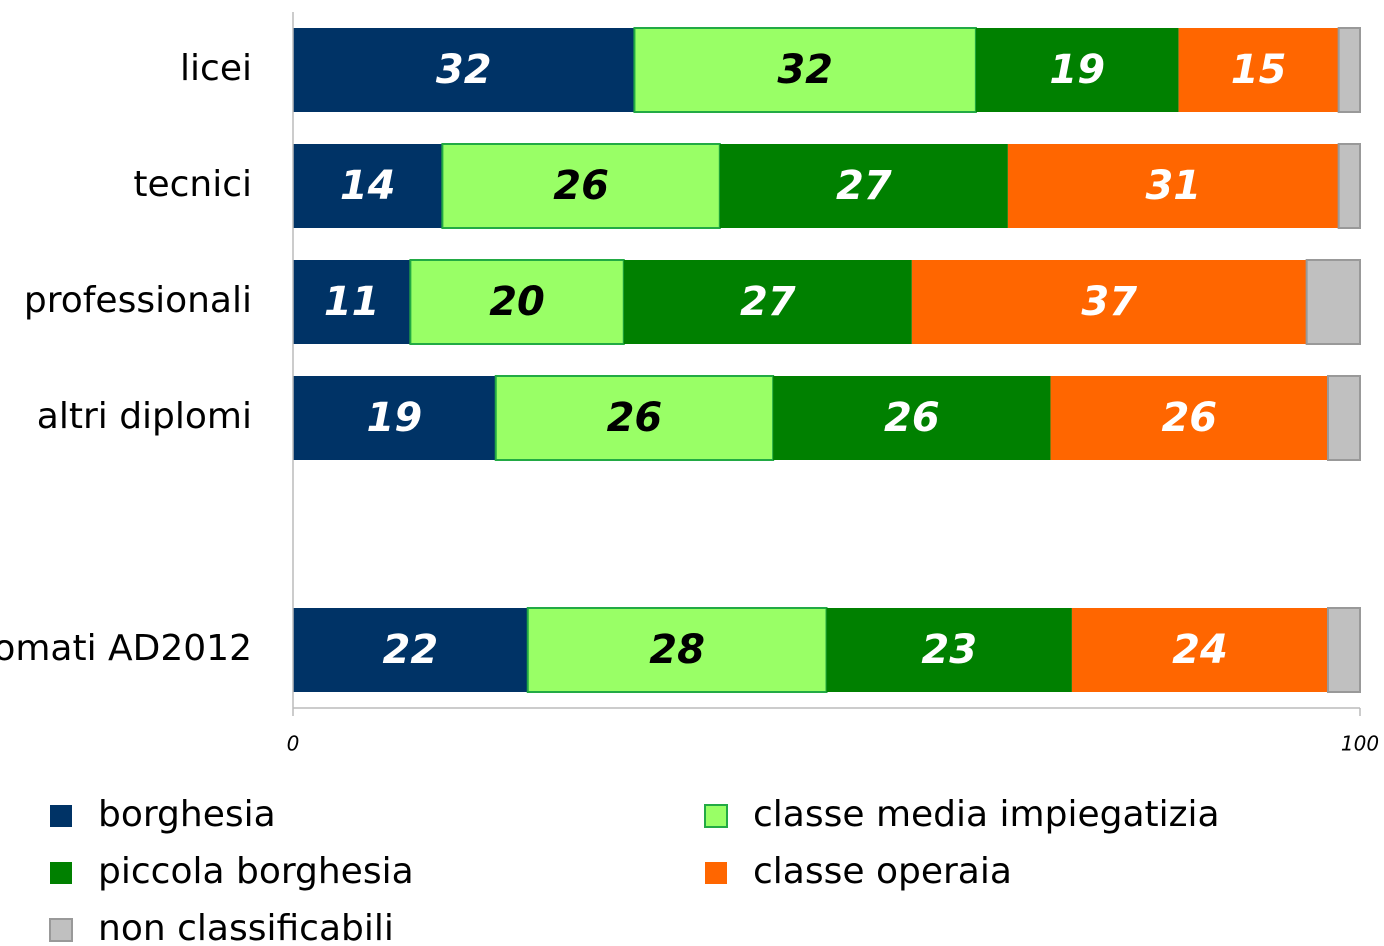 This screenshot has width=1384, height=946. I want to click on data-label: 15, so click(1259, 70).